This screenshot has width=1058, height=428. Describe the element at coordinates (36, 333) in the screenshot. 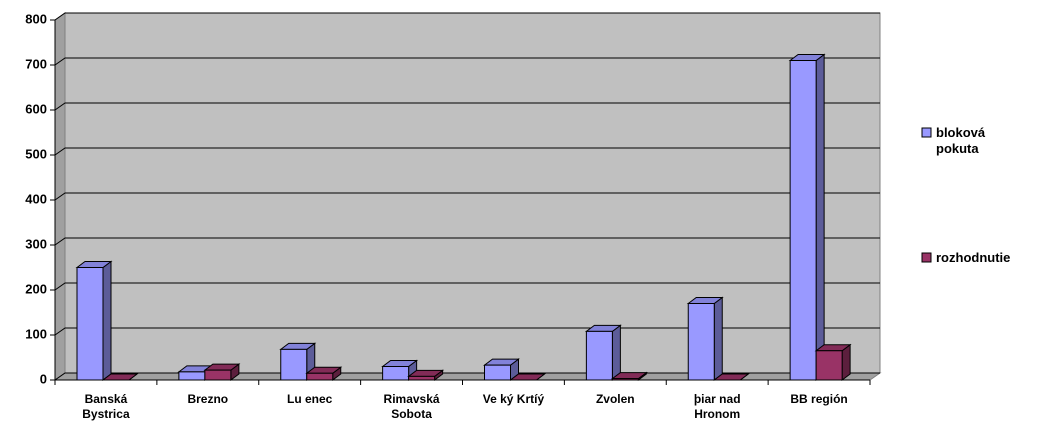

I see `y-tick-label: 100` at that location.